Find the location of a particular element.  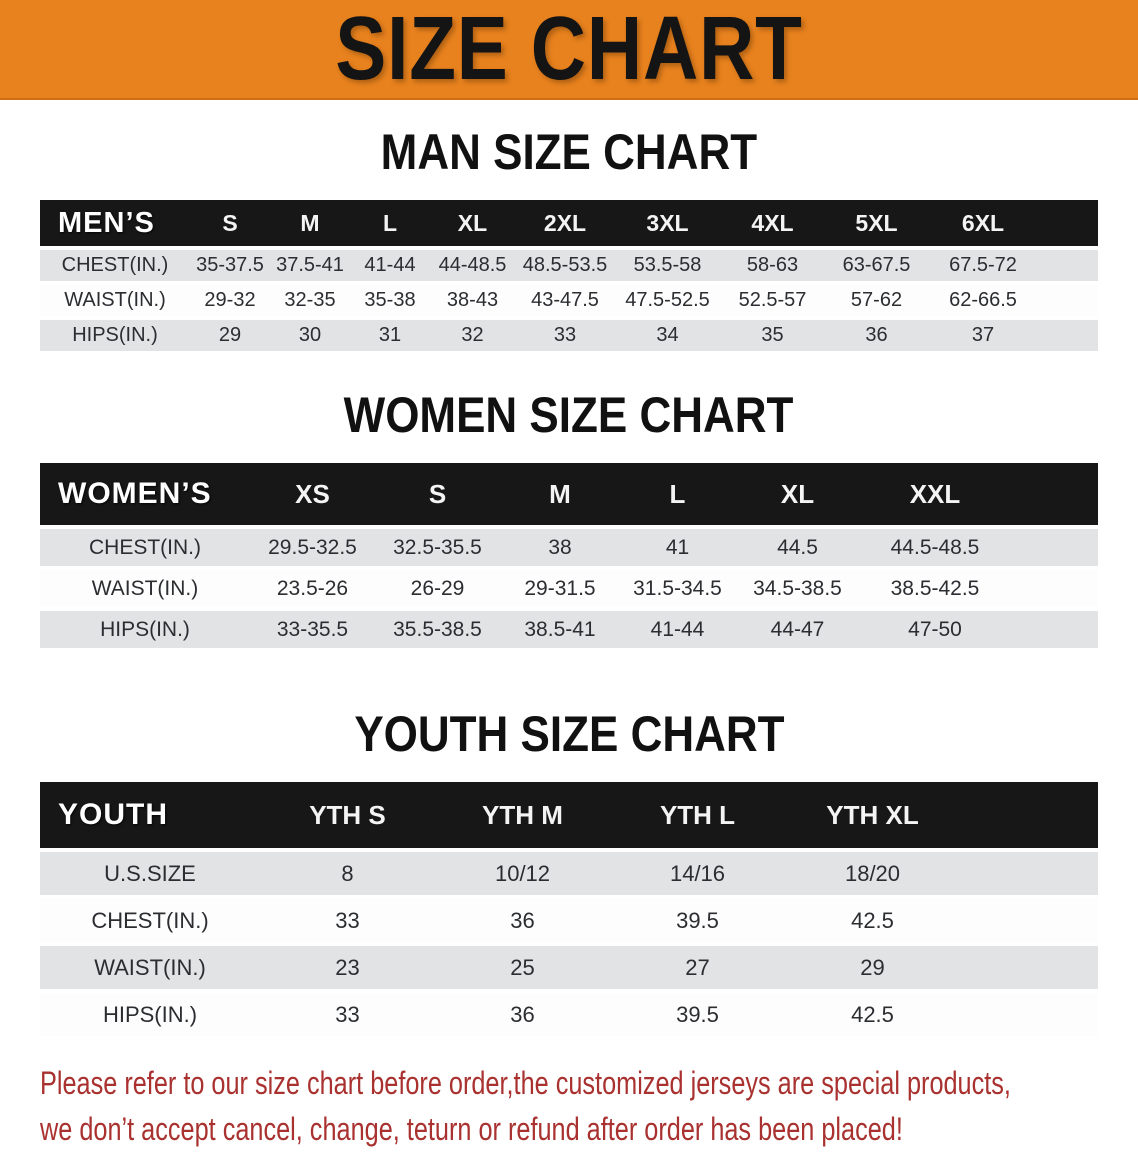

column-header-men-2: L is located at coordinates (390, 223).